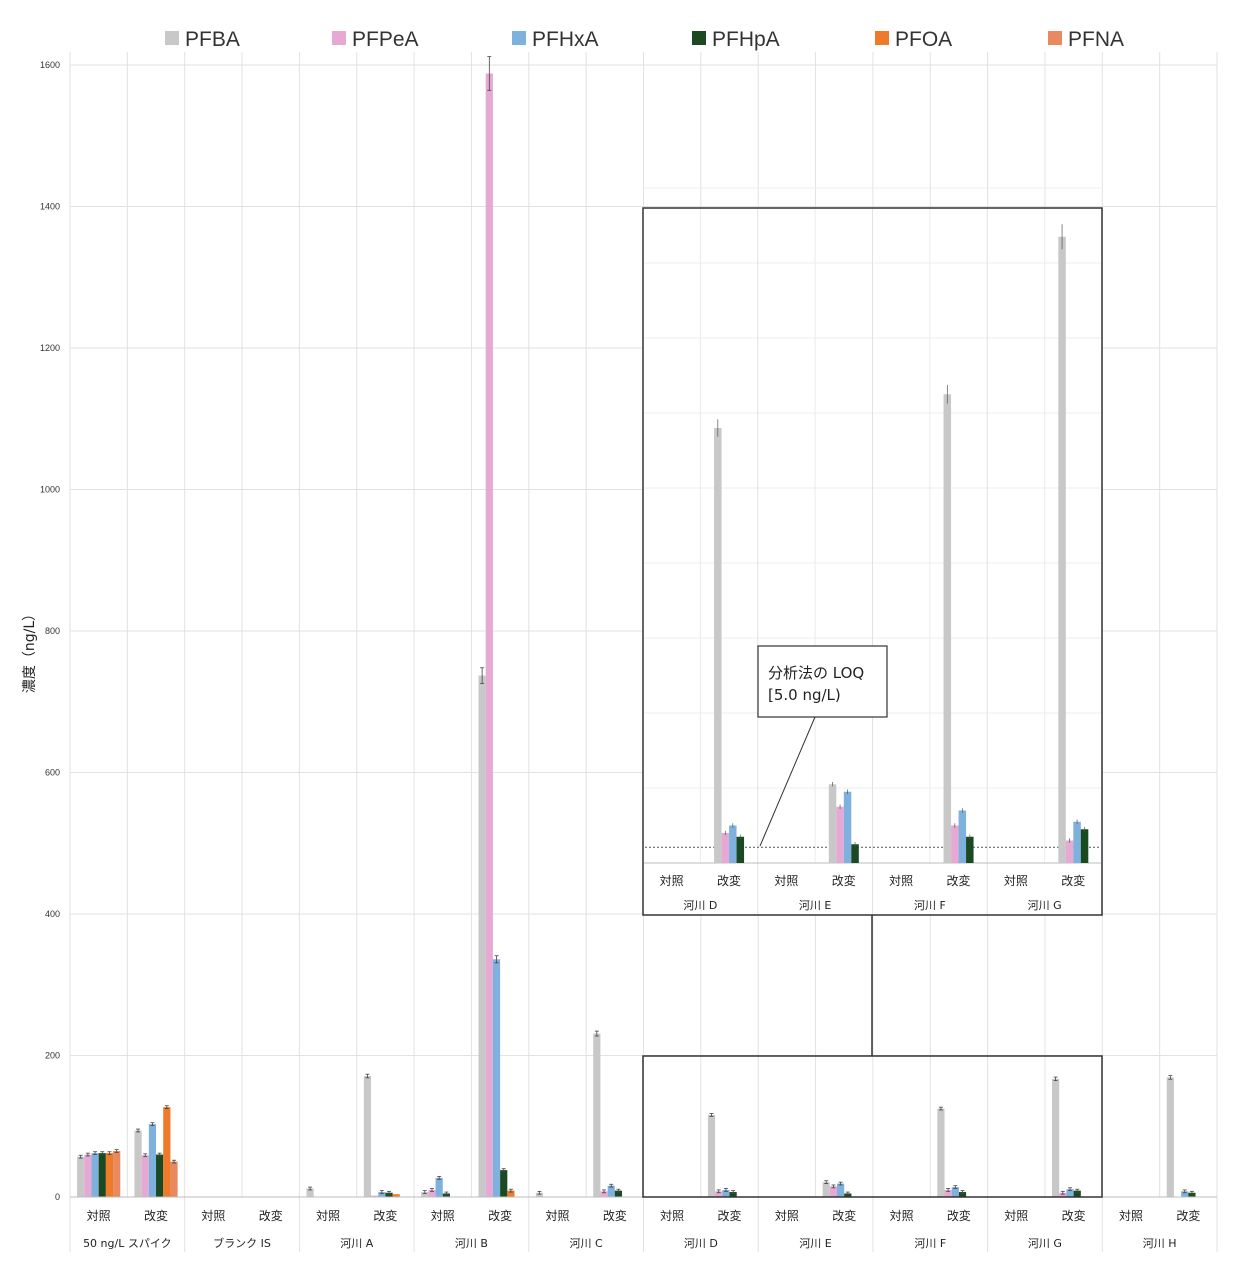 This screenshot has width=1246, height=1280. I want to click on legend-label-pfhpa: PFHpA, so click(746, 39).